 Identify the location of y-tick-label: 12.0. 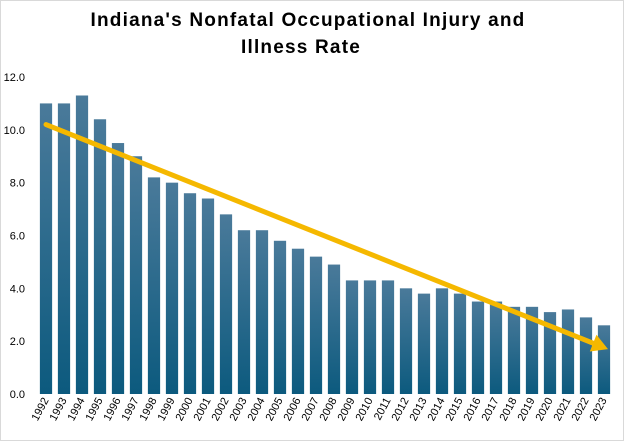
(14, 78).